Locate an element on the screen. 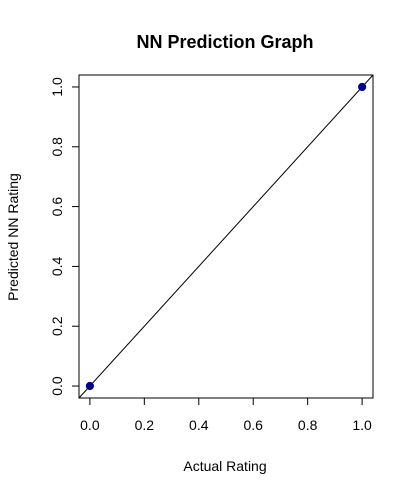 The width and height of the screenshot is (413, 496). x-axis: 0.0 0.2 0.4 0.6 0.8 1.0 is located at coordinates (226, 415).